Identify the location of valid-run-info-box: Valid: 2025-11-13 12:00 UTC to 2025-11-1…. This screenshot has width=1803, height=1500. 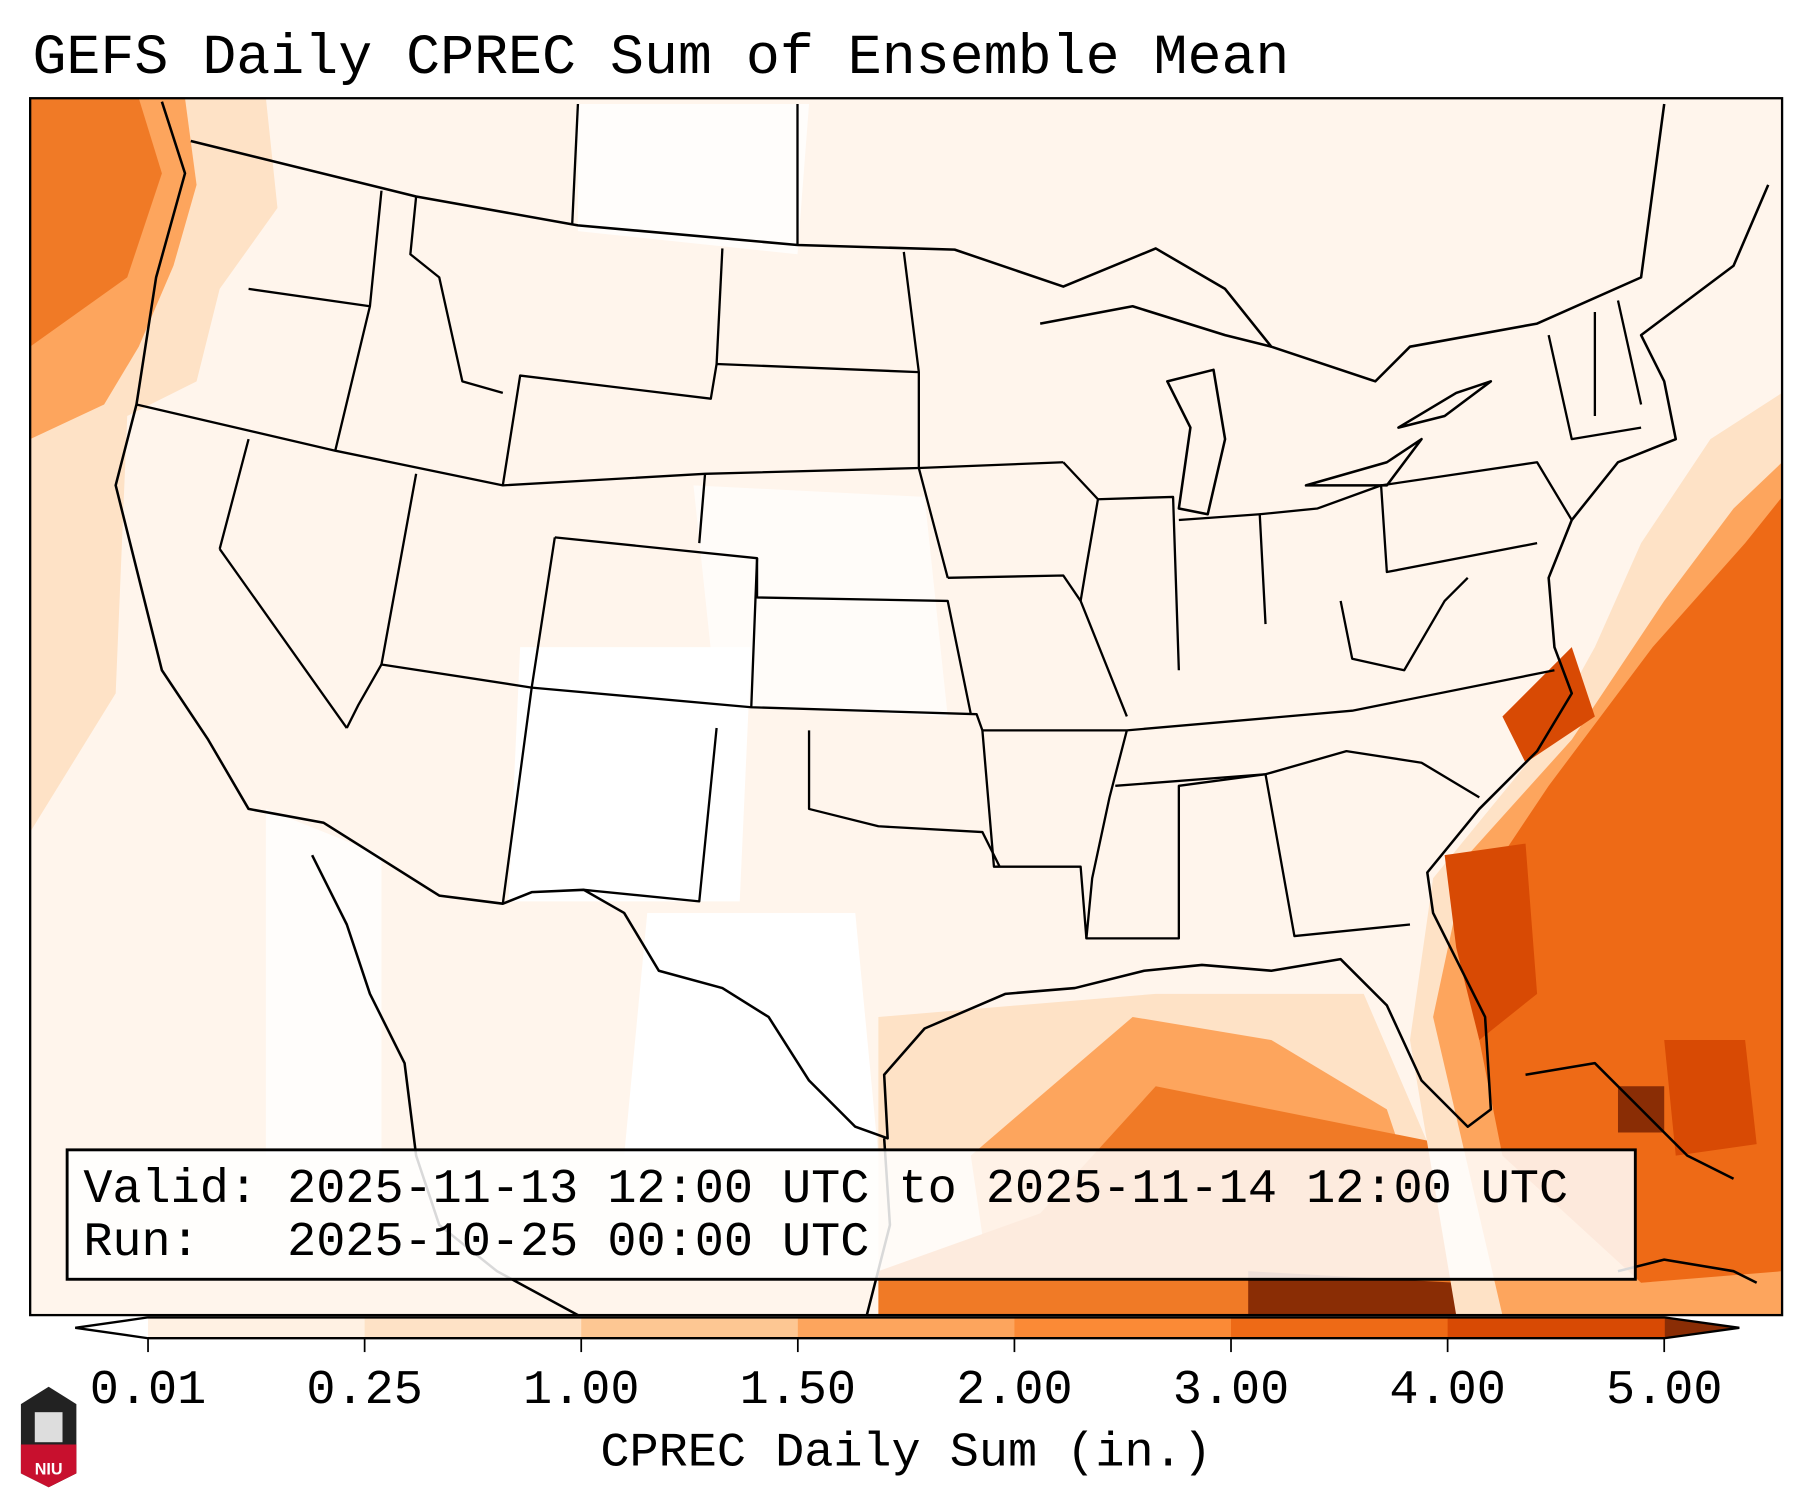
(851, 1214).